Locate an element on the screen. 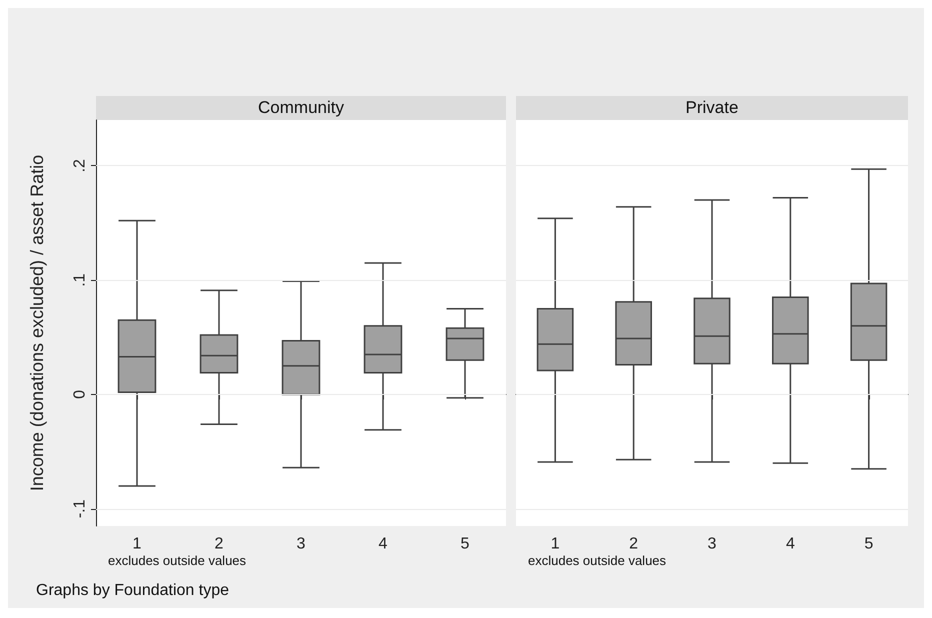 The image size is (932, 618). chart-title: Community is located at coordinates (301, 108).